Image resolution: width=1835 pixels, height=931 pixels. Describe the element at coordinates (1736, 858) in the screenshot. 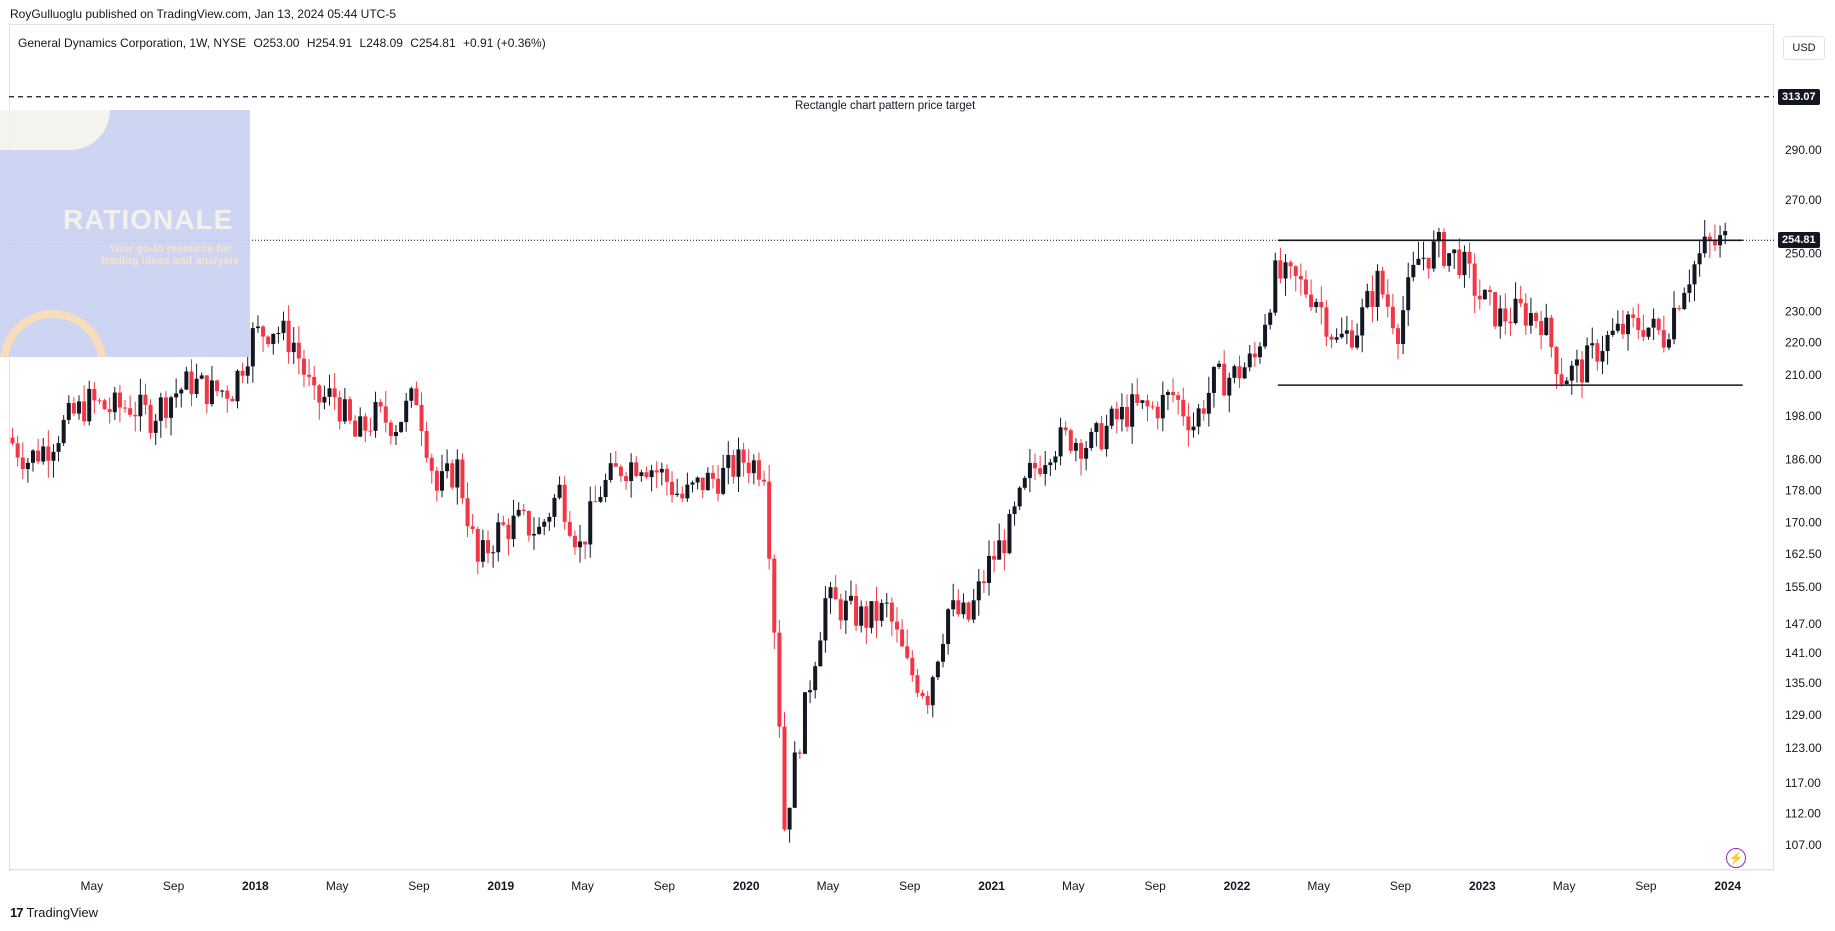

I see `lightning-icon: ⚡` at that location.